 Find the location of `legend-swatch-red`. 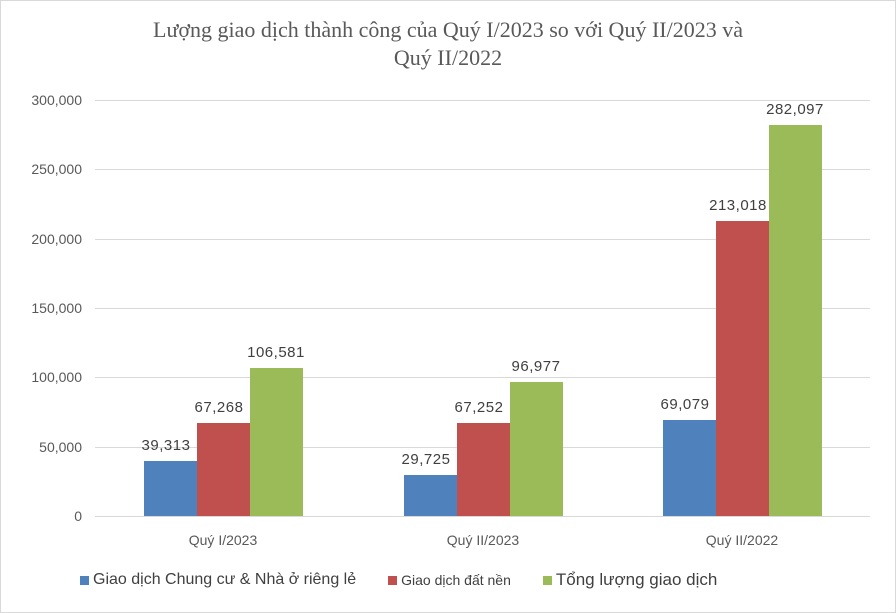

legend-swatch-red is located at coordinates (393, 580).